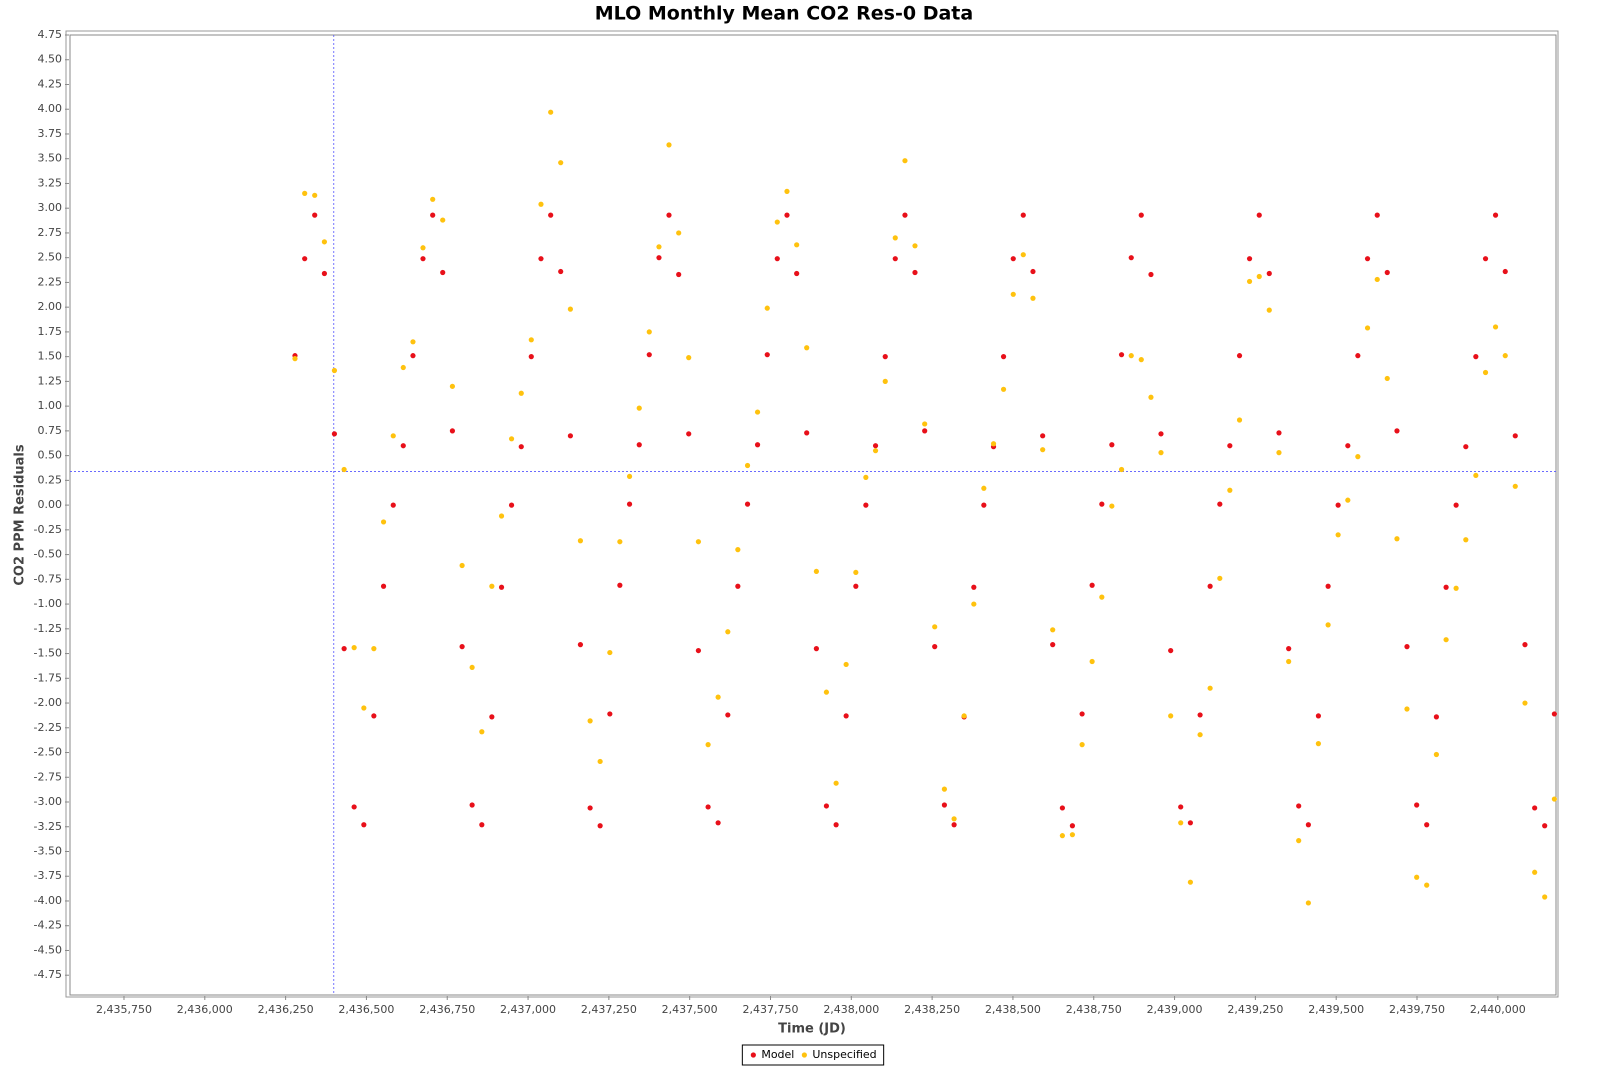 The width and height of the screenshot is (1600, 1089). I want to click on y-tick-label: 2.50, so click(50, 257).